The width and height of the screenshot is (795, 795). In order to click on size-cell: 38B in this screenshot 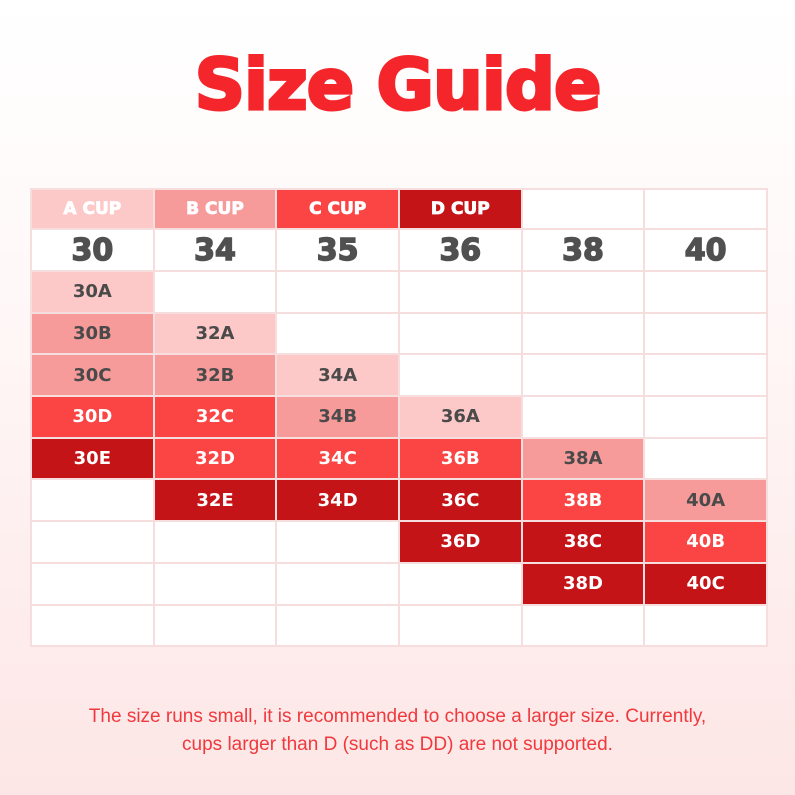, I will do `click(584, 501)`.